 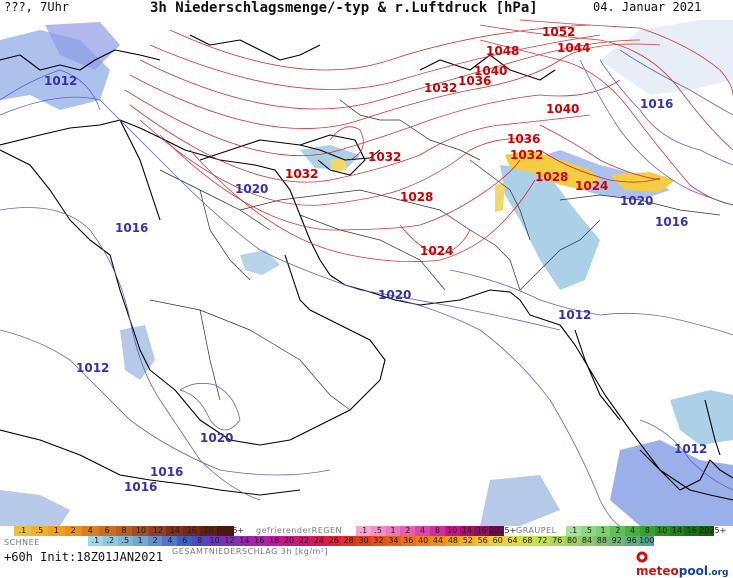 What do you see at coordinates (215, 541) in the screenshot?
I see `total-scale-tick: 10` at bounding box center [215, 541].